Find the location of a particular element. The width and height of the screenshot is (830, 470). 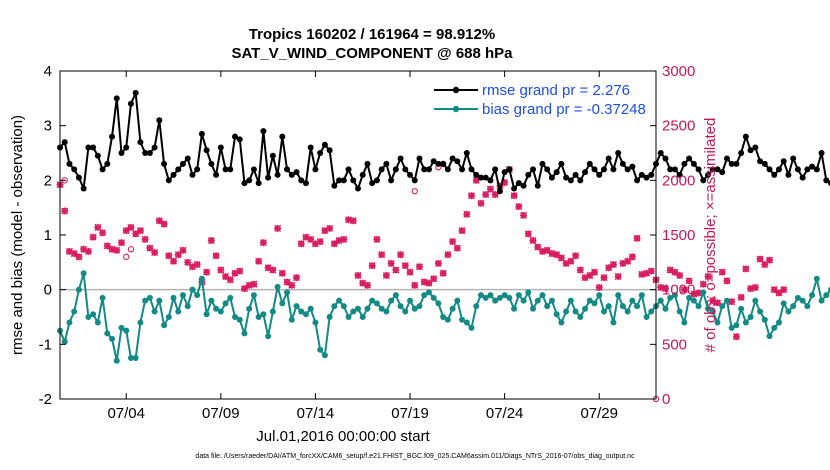

y-tick-label: 2 is located at coordinates (48, 180).